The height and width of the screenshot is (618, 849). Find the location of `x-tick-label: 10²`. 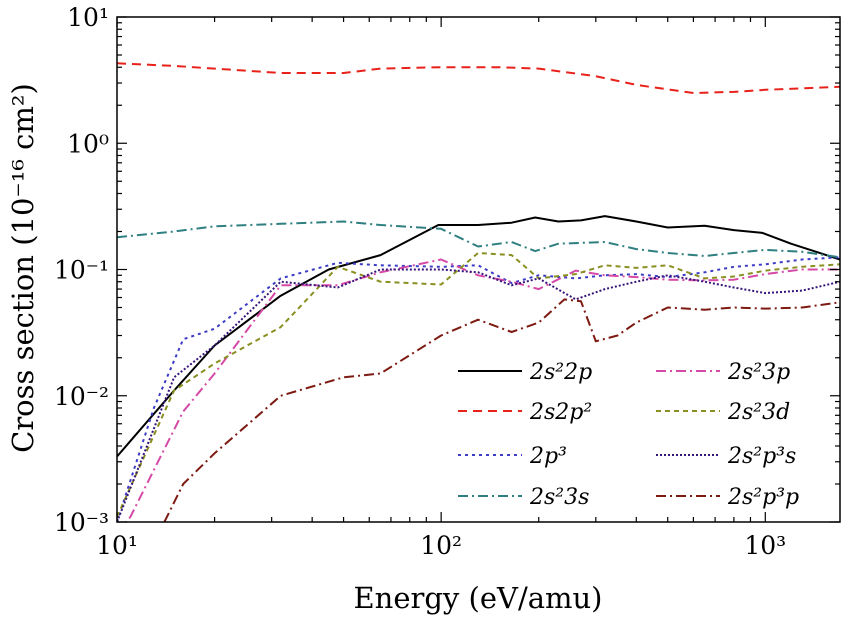

x-tick-label: 10² is located at coordinates (441, 545).